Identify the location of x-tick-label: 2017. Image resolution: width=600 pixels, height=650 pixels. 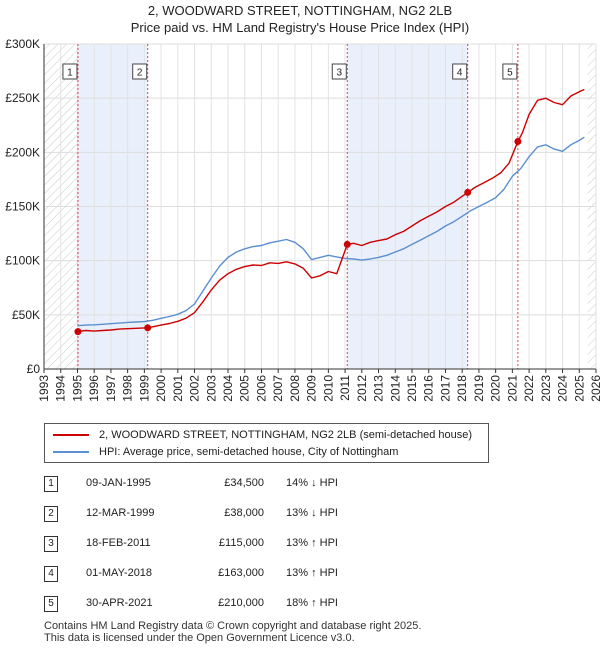
(445, 388).